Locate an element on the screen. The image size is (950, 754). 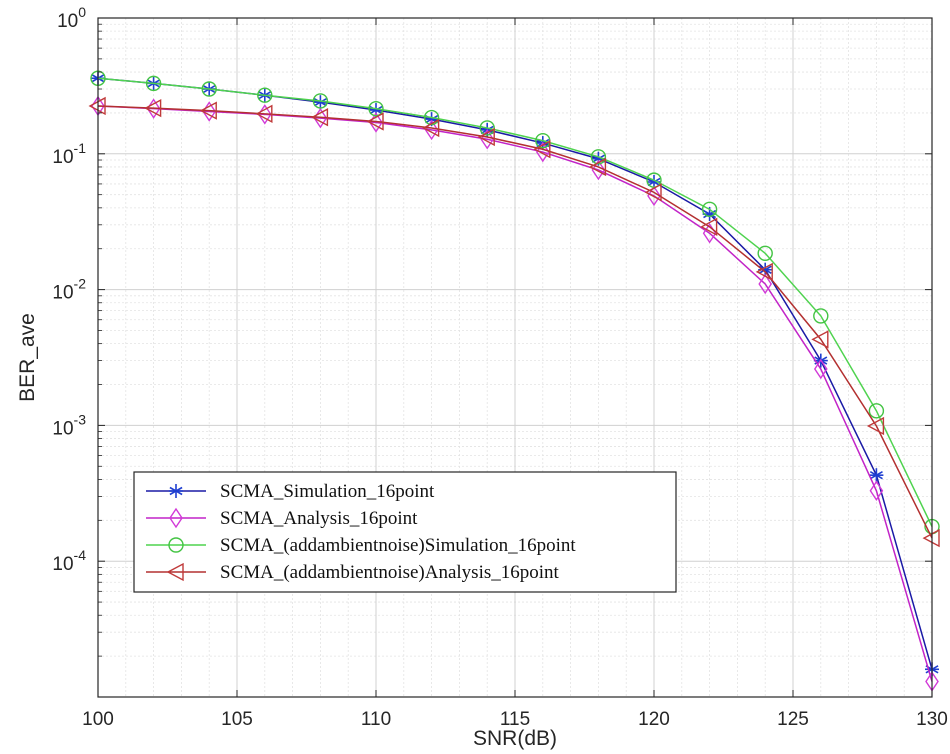
x-tick-labels: 100 105 110 115 120 125 130 is located at coordinates (515, 719).